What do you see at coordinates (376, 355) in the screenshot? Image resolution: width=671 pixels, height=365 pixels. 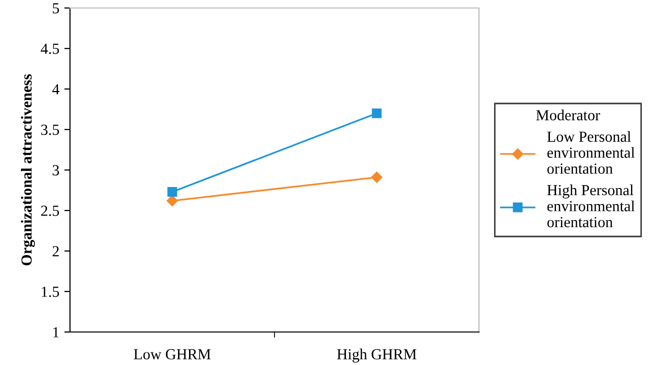 I see `x-tick-label: High GHRM` at bounding box center [376, 355].